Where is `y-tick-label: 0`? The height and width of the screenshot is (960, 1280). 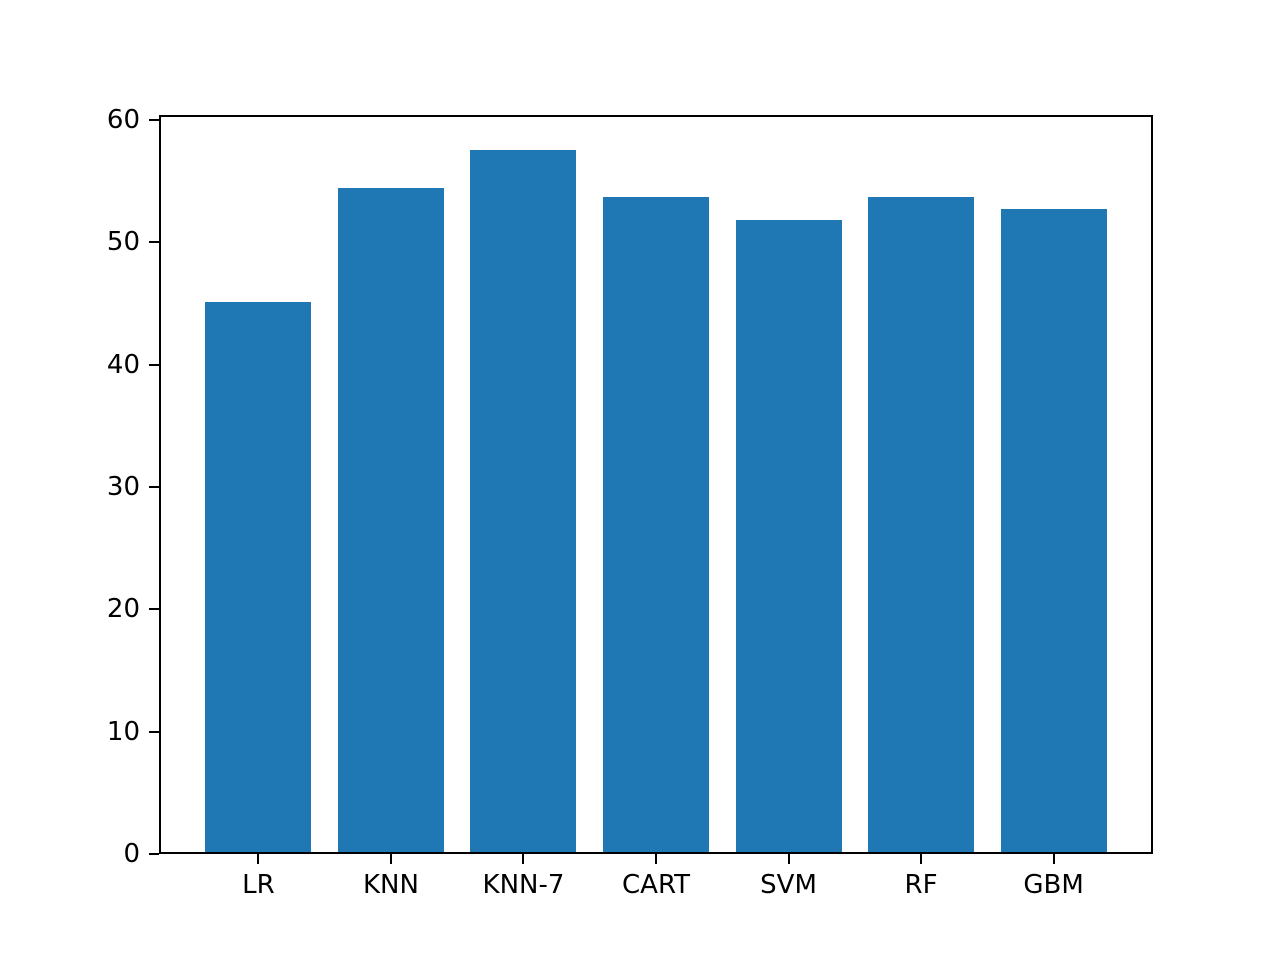 y-tick-label: 0 is located at coordinates (131, 854).